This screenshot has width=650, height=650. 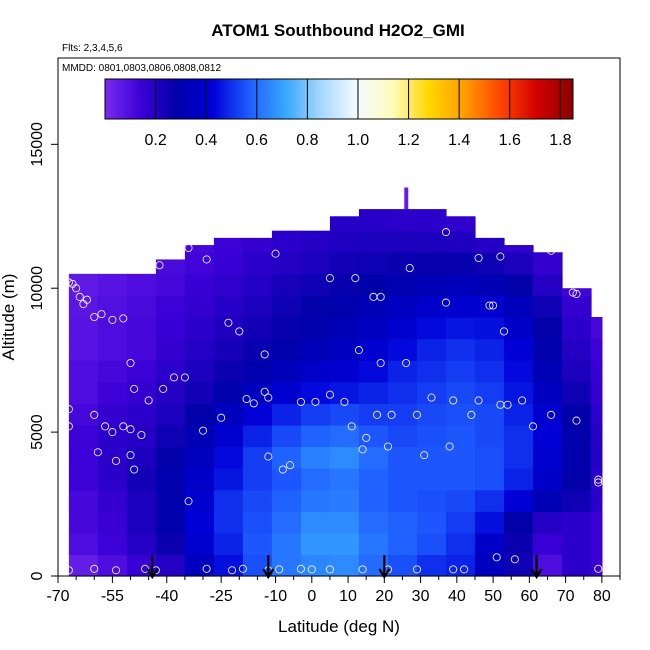 What do you see at coordinates (37, 288) in the screenshot?
I see `y-tick-label: 10000` at bounding box center [37, 288].